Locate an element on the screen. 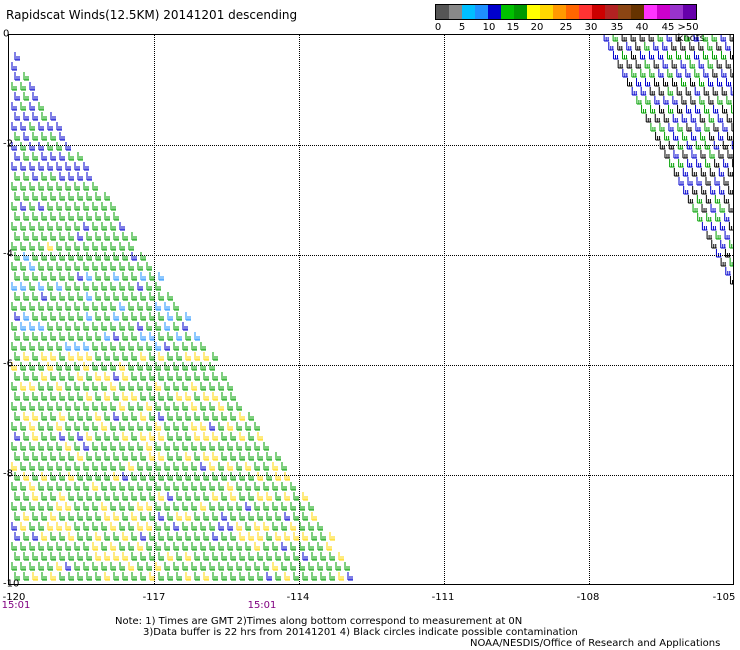  x-tick-label: -114 is located at coordinates (298, 597).